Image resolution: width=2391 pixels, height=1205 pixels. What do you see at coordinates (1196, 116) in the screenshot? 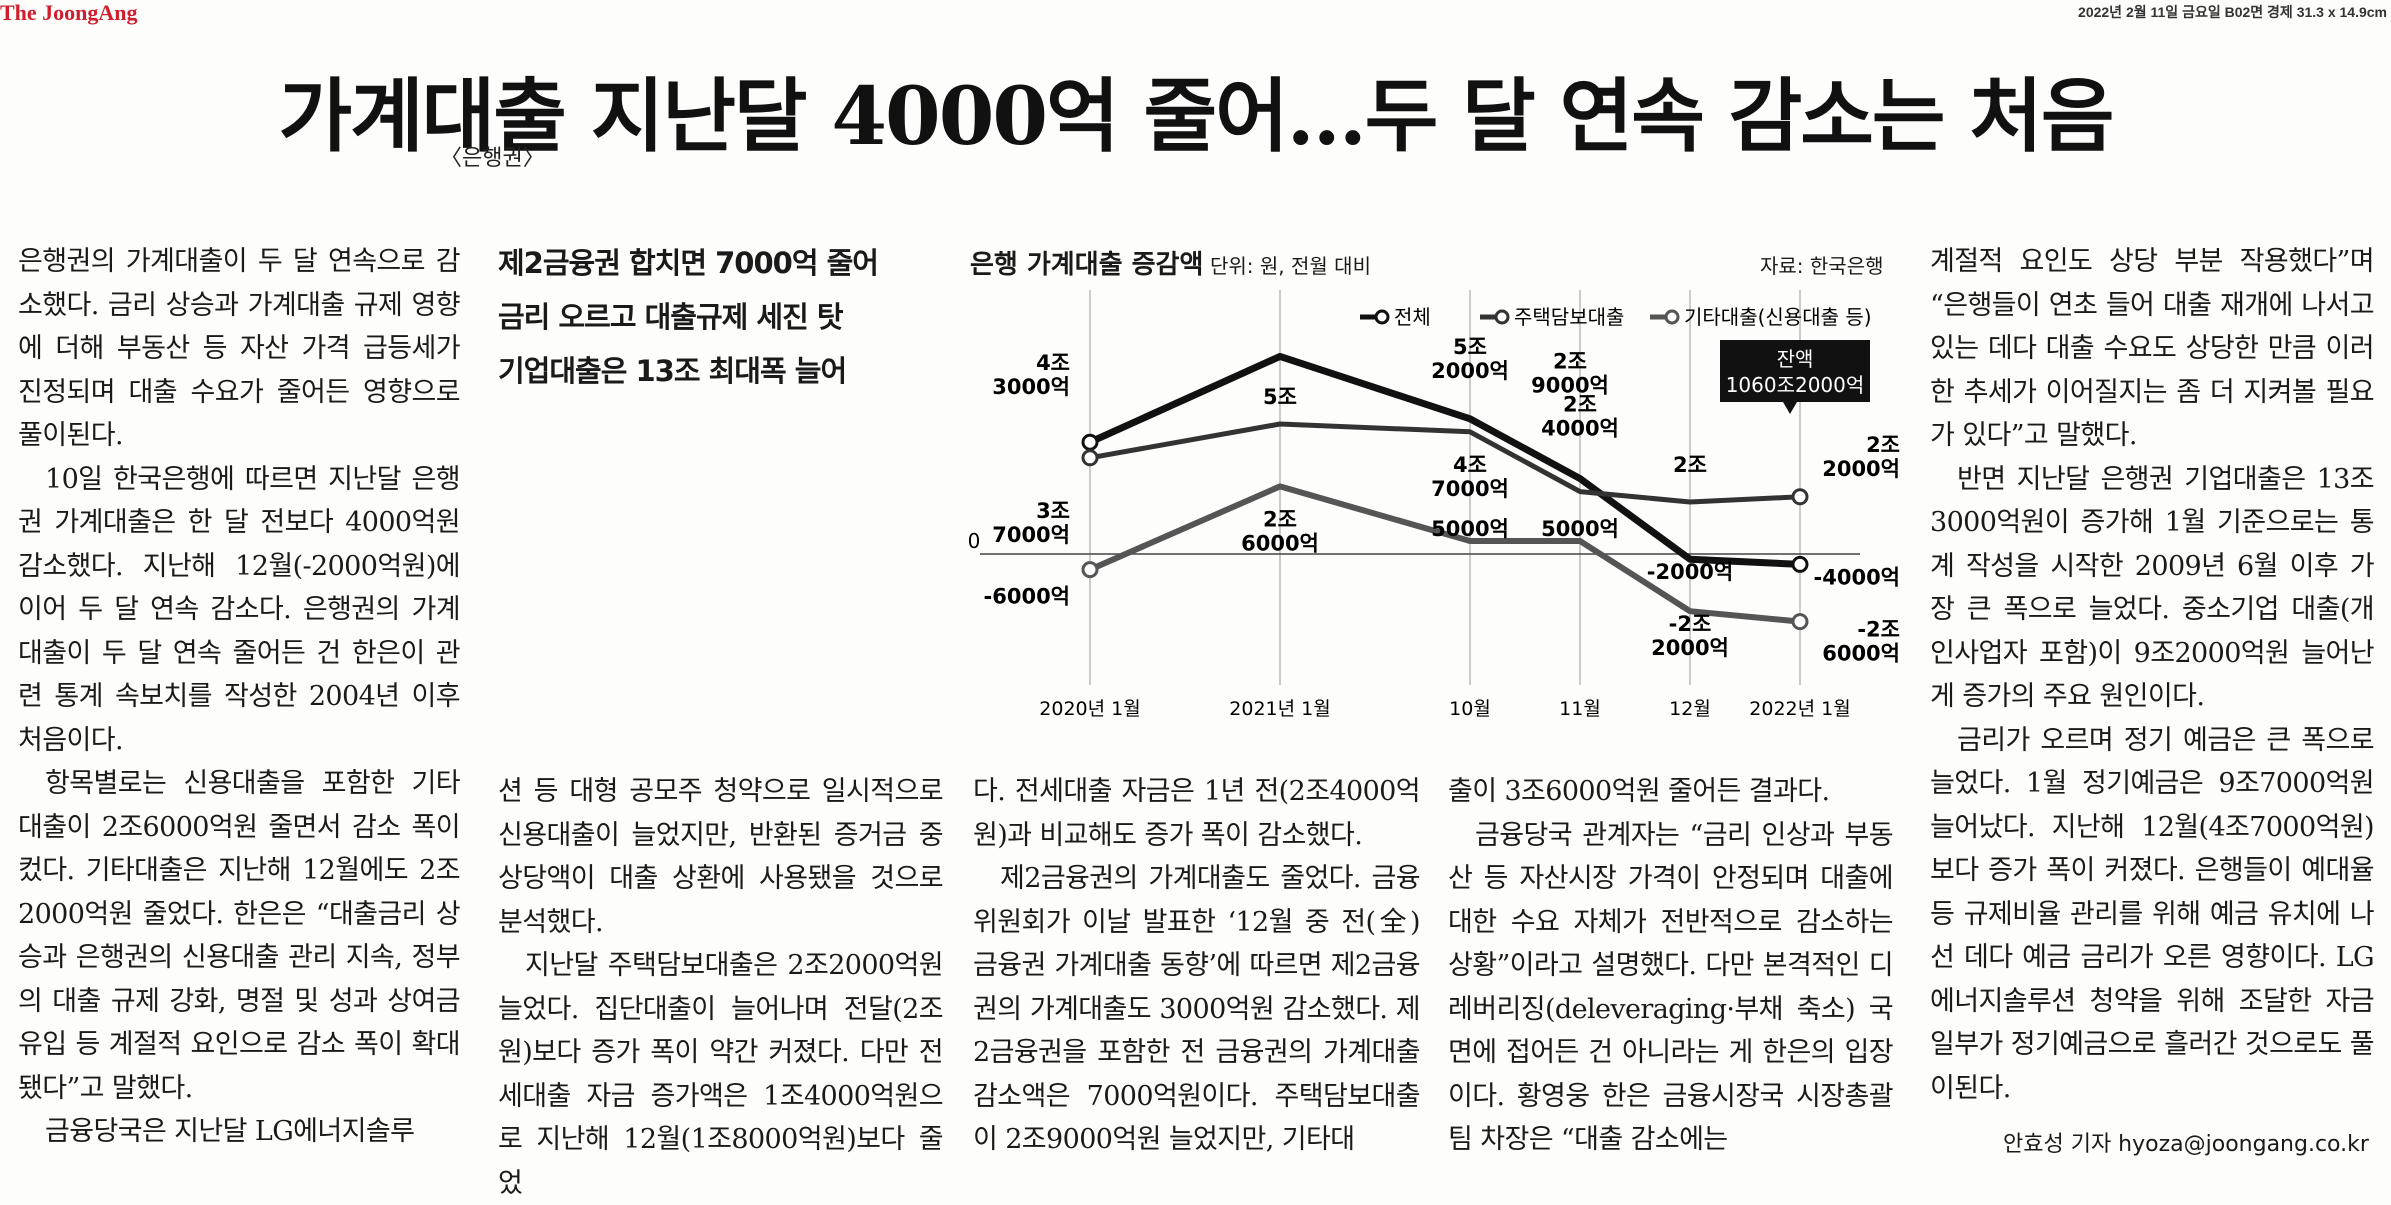
I see `headline: 가계대출 지난달 4000억 줄어…두 달 연속 감소는 처음` at bounding box center [1196, 116].